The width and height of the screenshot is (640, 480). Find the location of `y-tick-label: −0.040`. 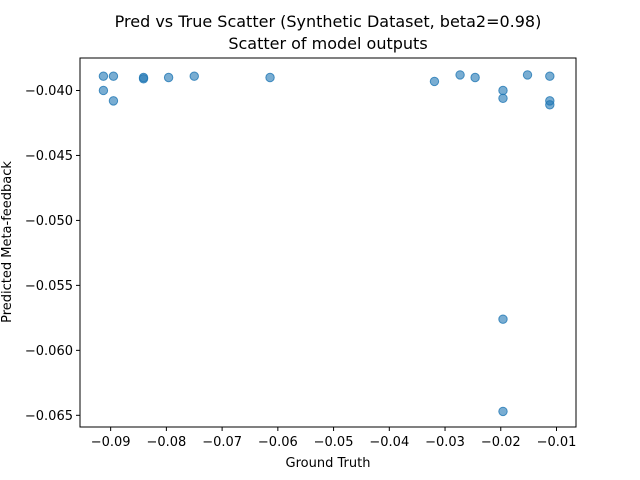

y-tick-label: −0.040 is located at coordinates (49, 91).